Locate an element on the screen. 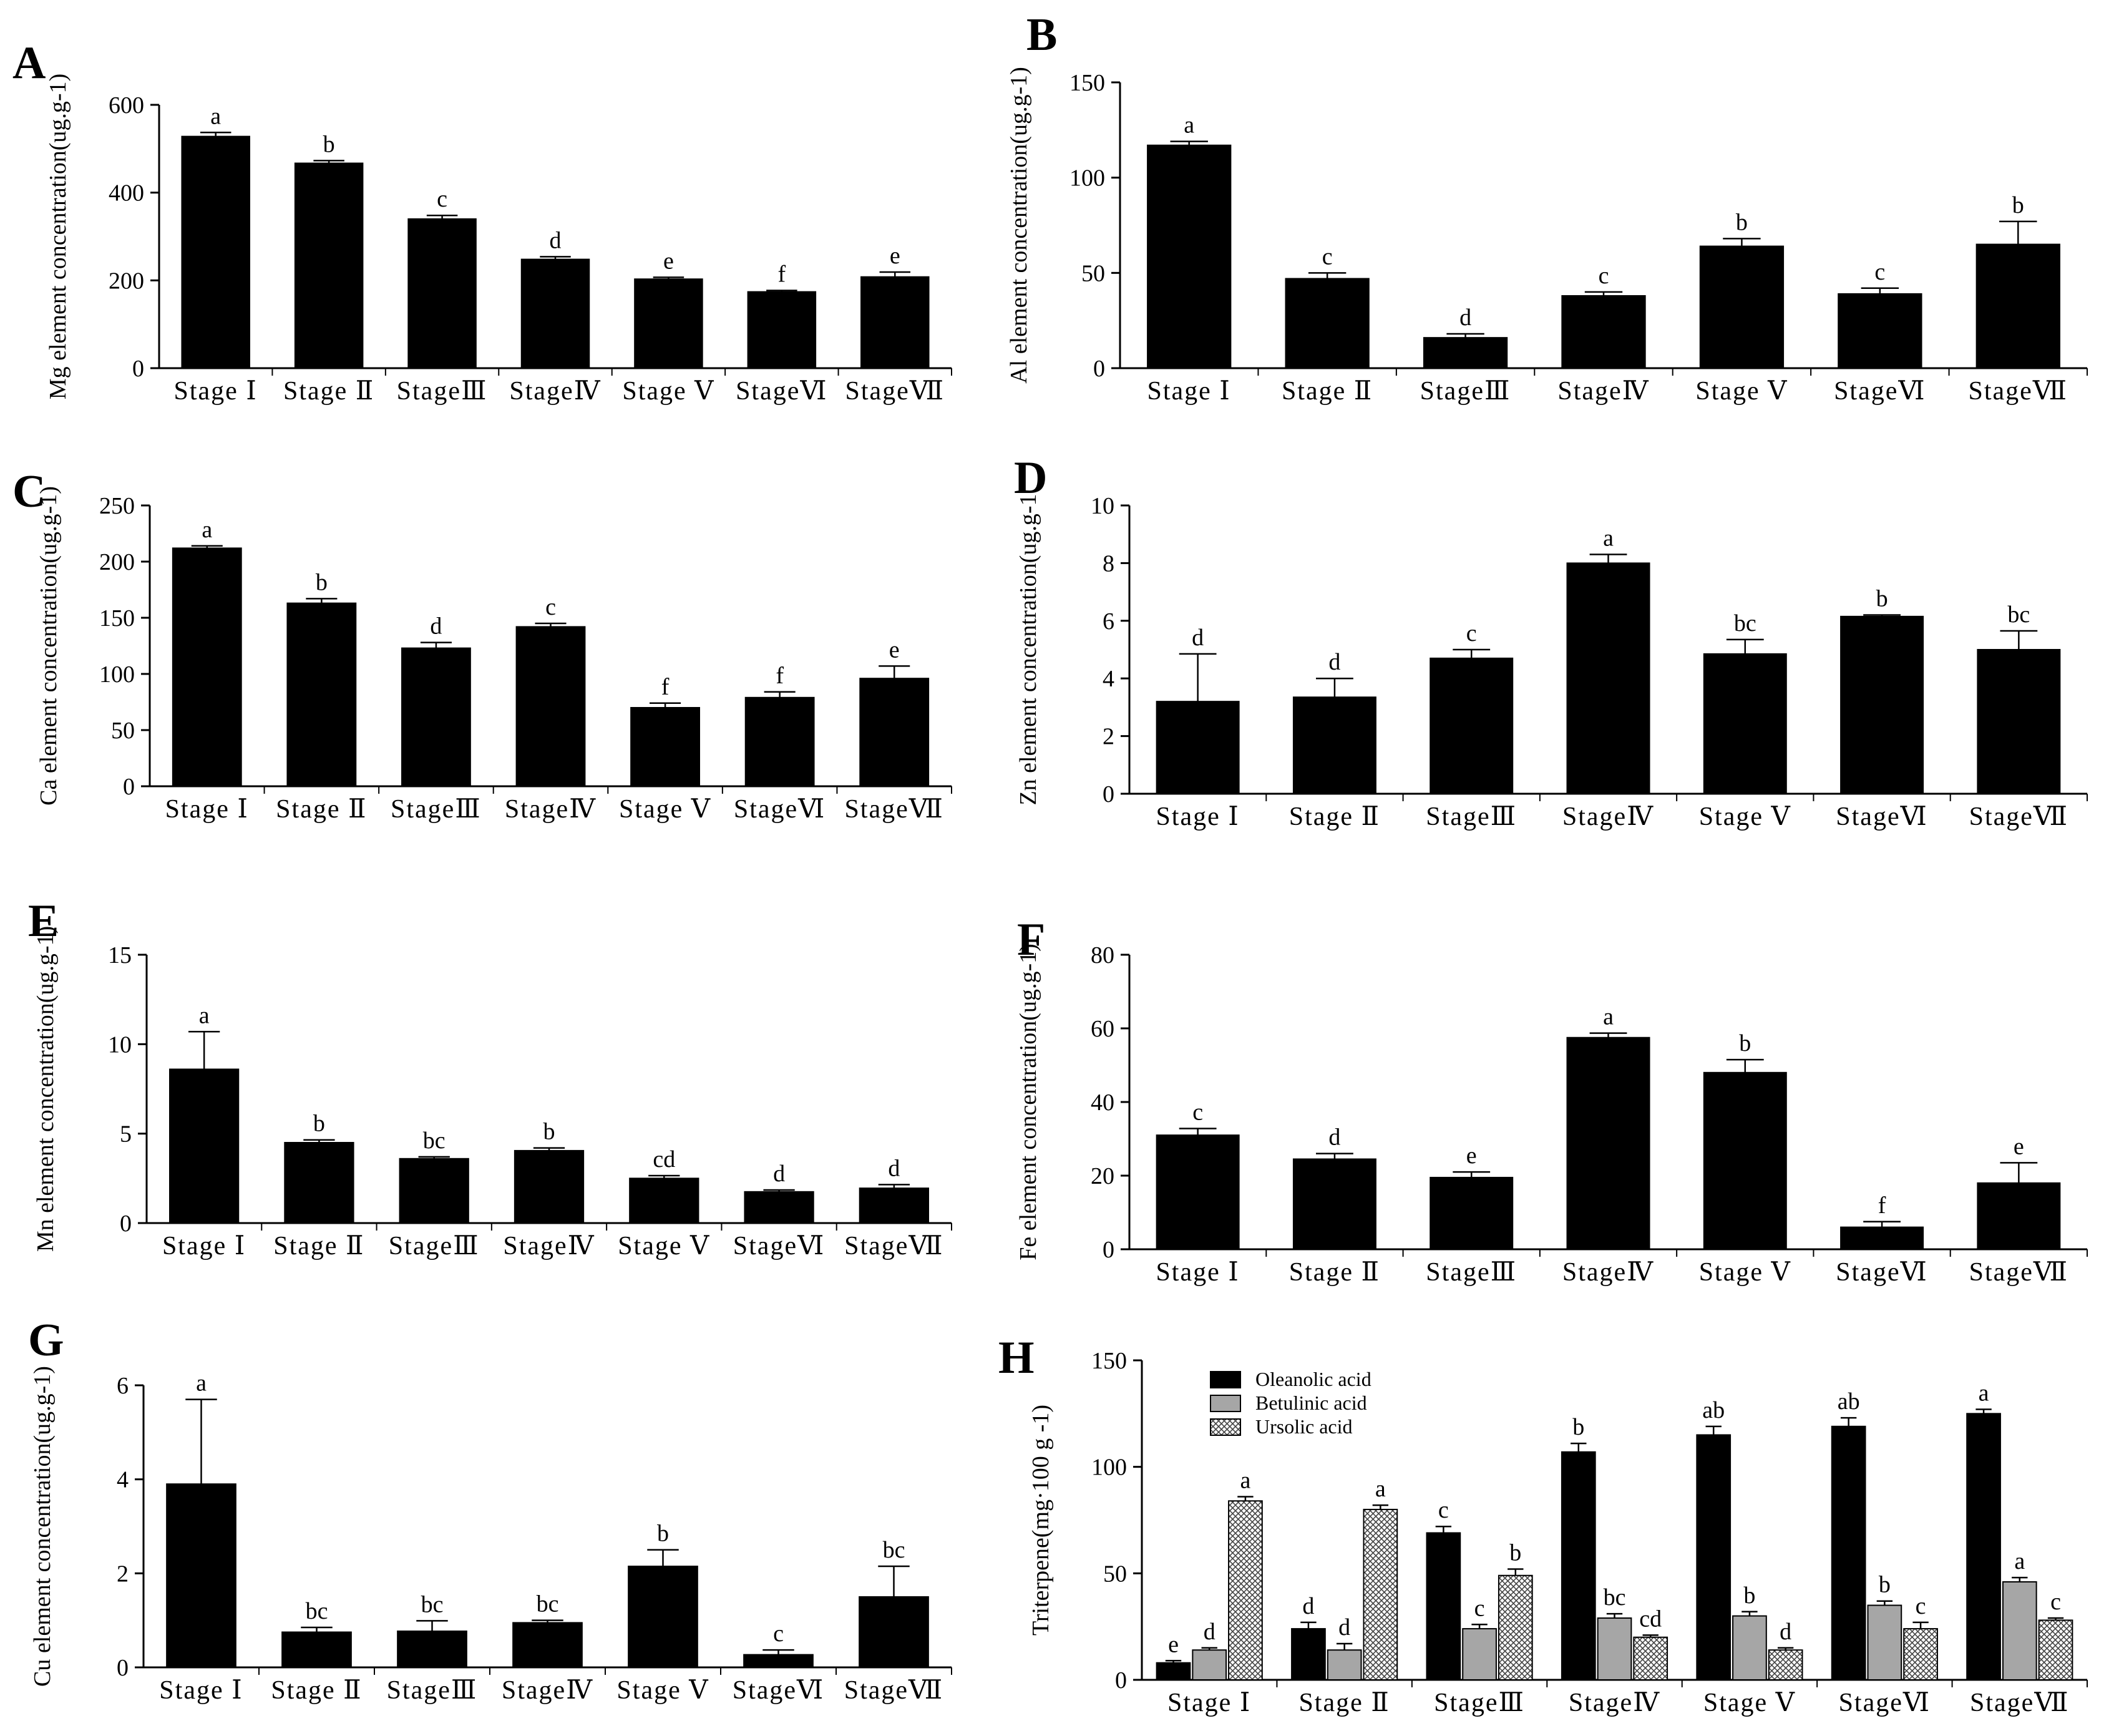 The height and width of the screenshot is (1736, 2119). y-tick-label: 80 is located at coordinates (1102, 955).